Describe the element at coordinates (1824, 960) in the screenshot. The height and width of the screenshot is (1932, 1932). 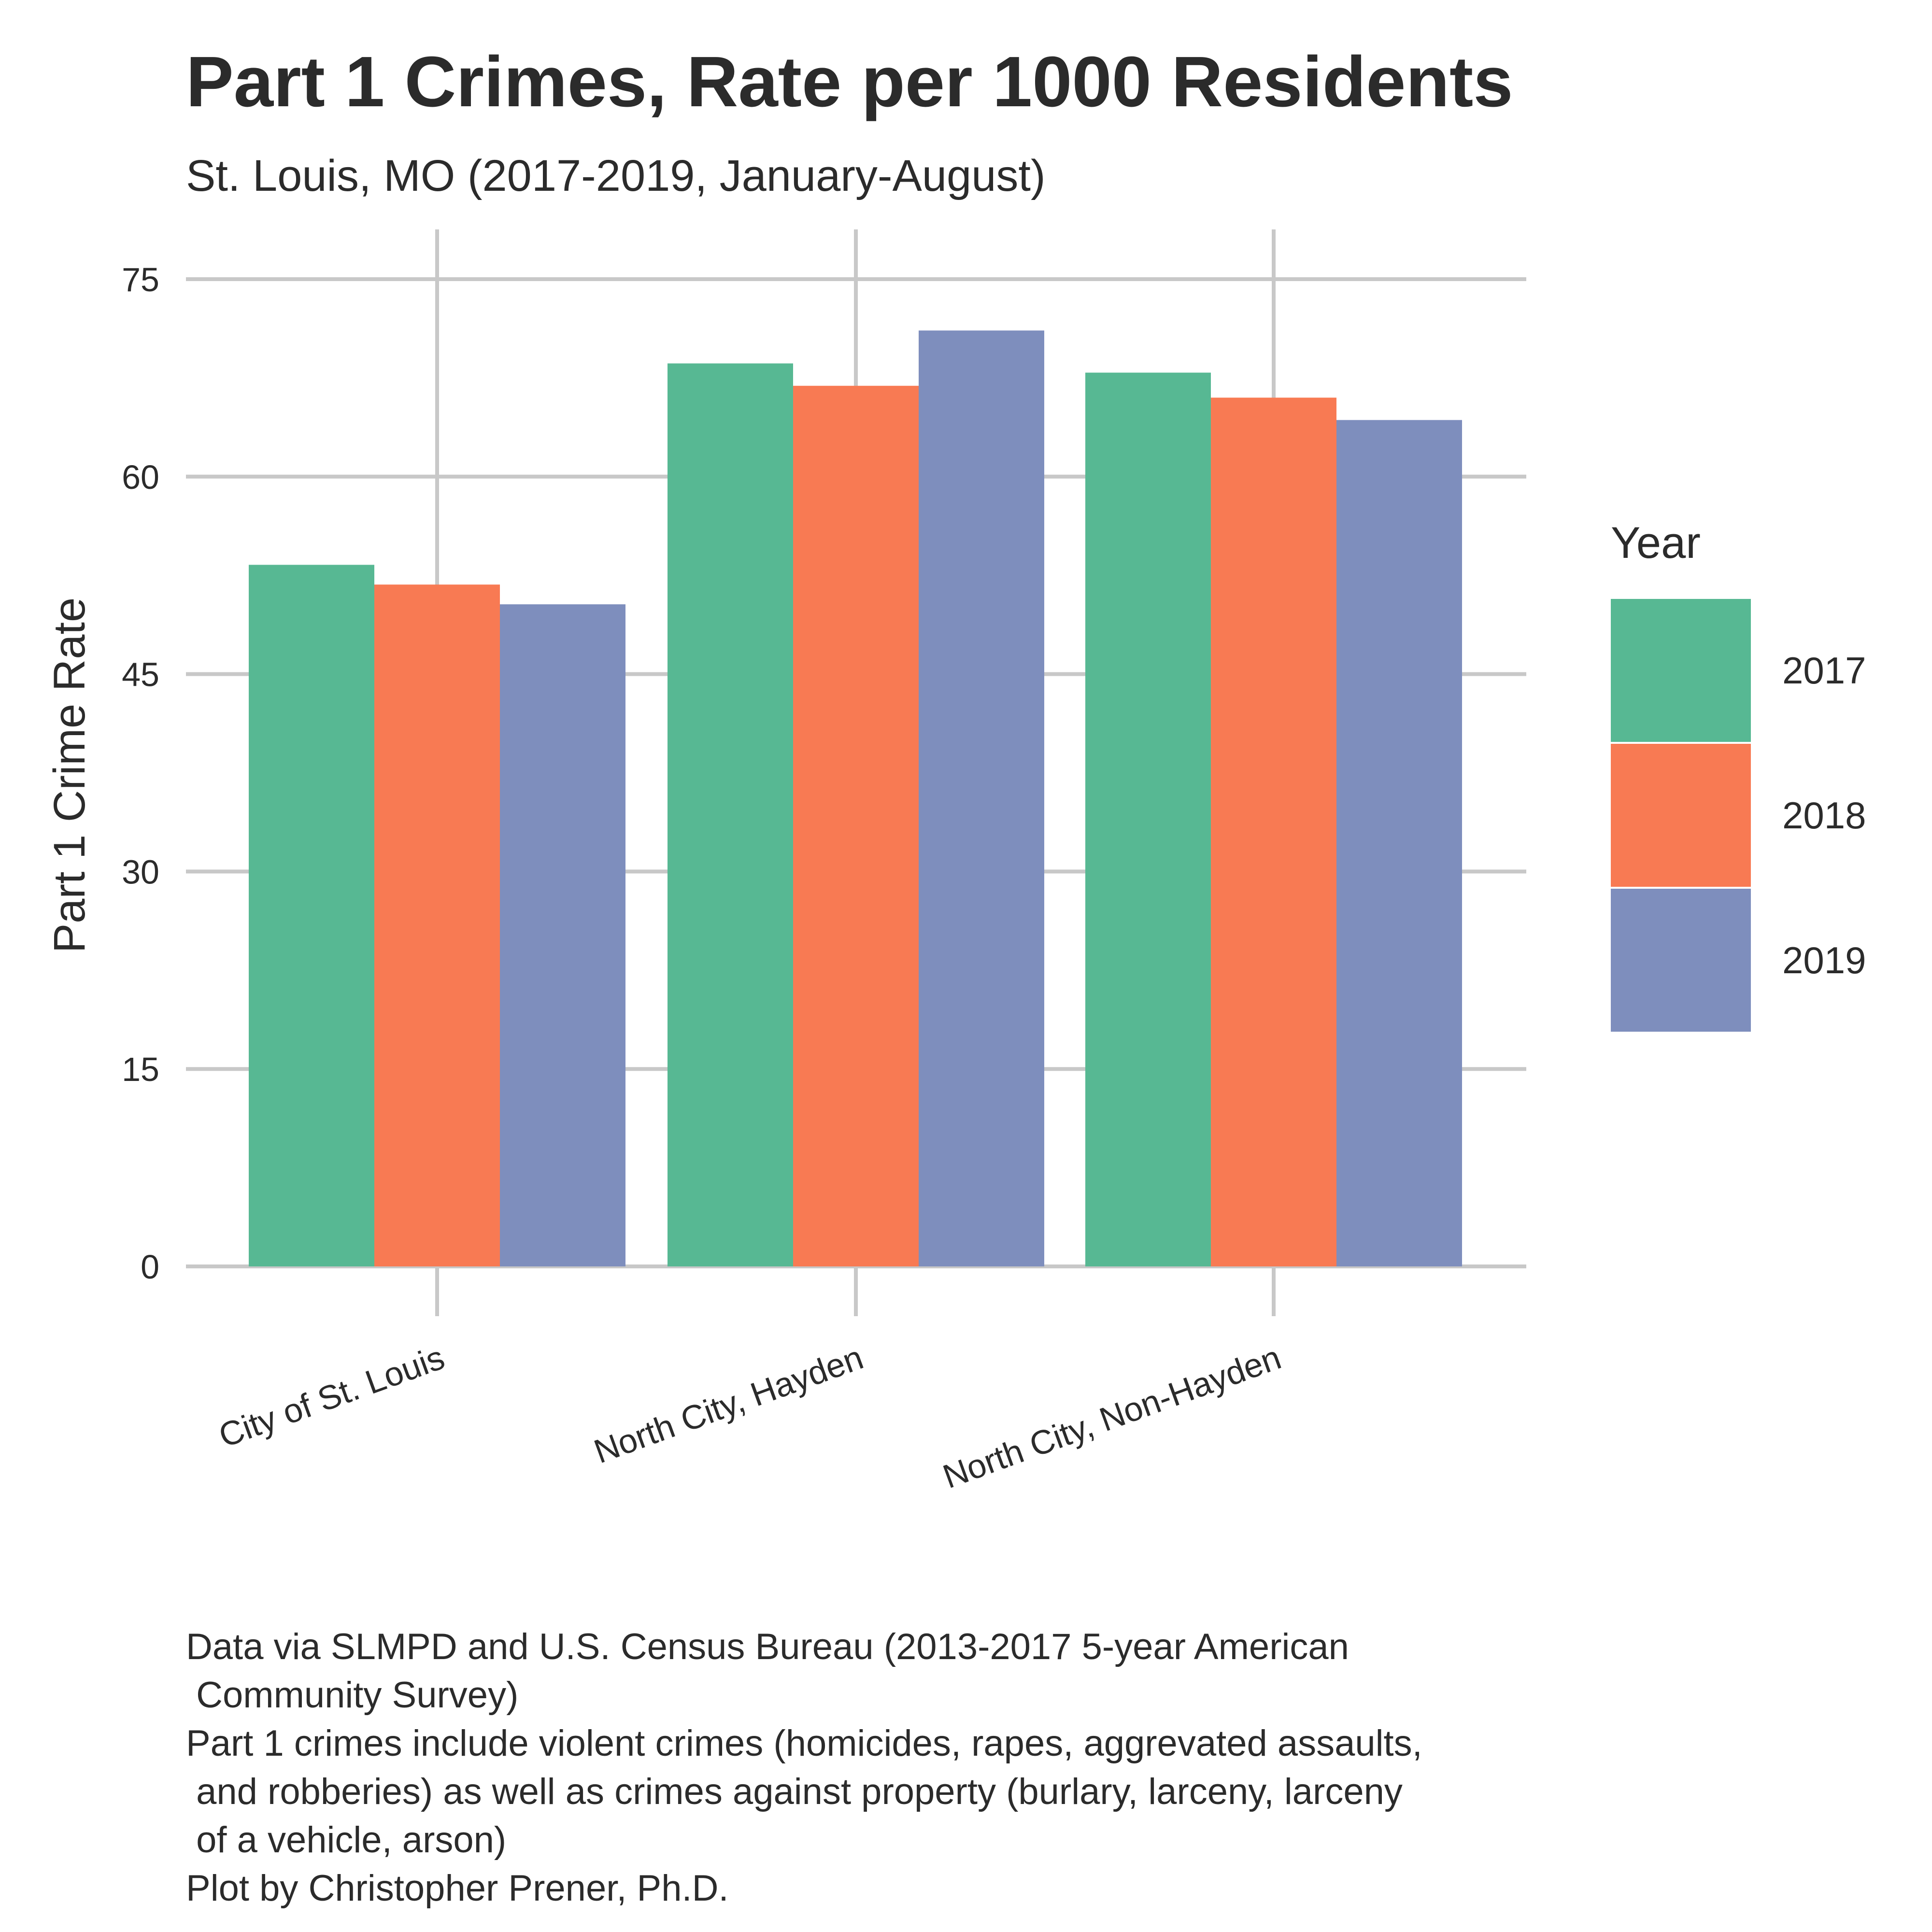
I see `legend-label-2019: 2019` at that location.